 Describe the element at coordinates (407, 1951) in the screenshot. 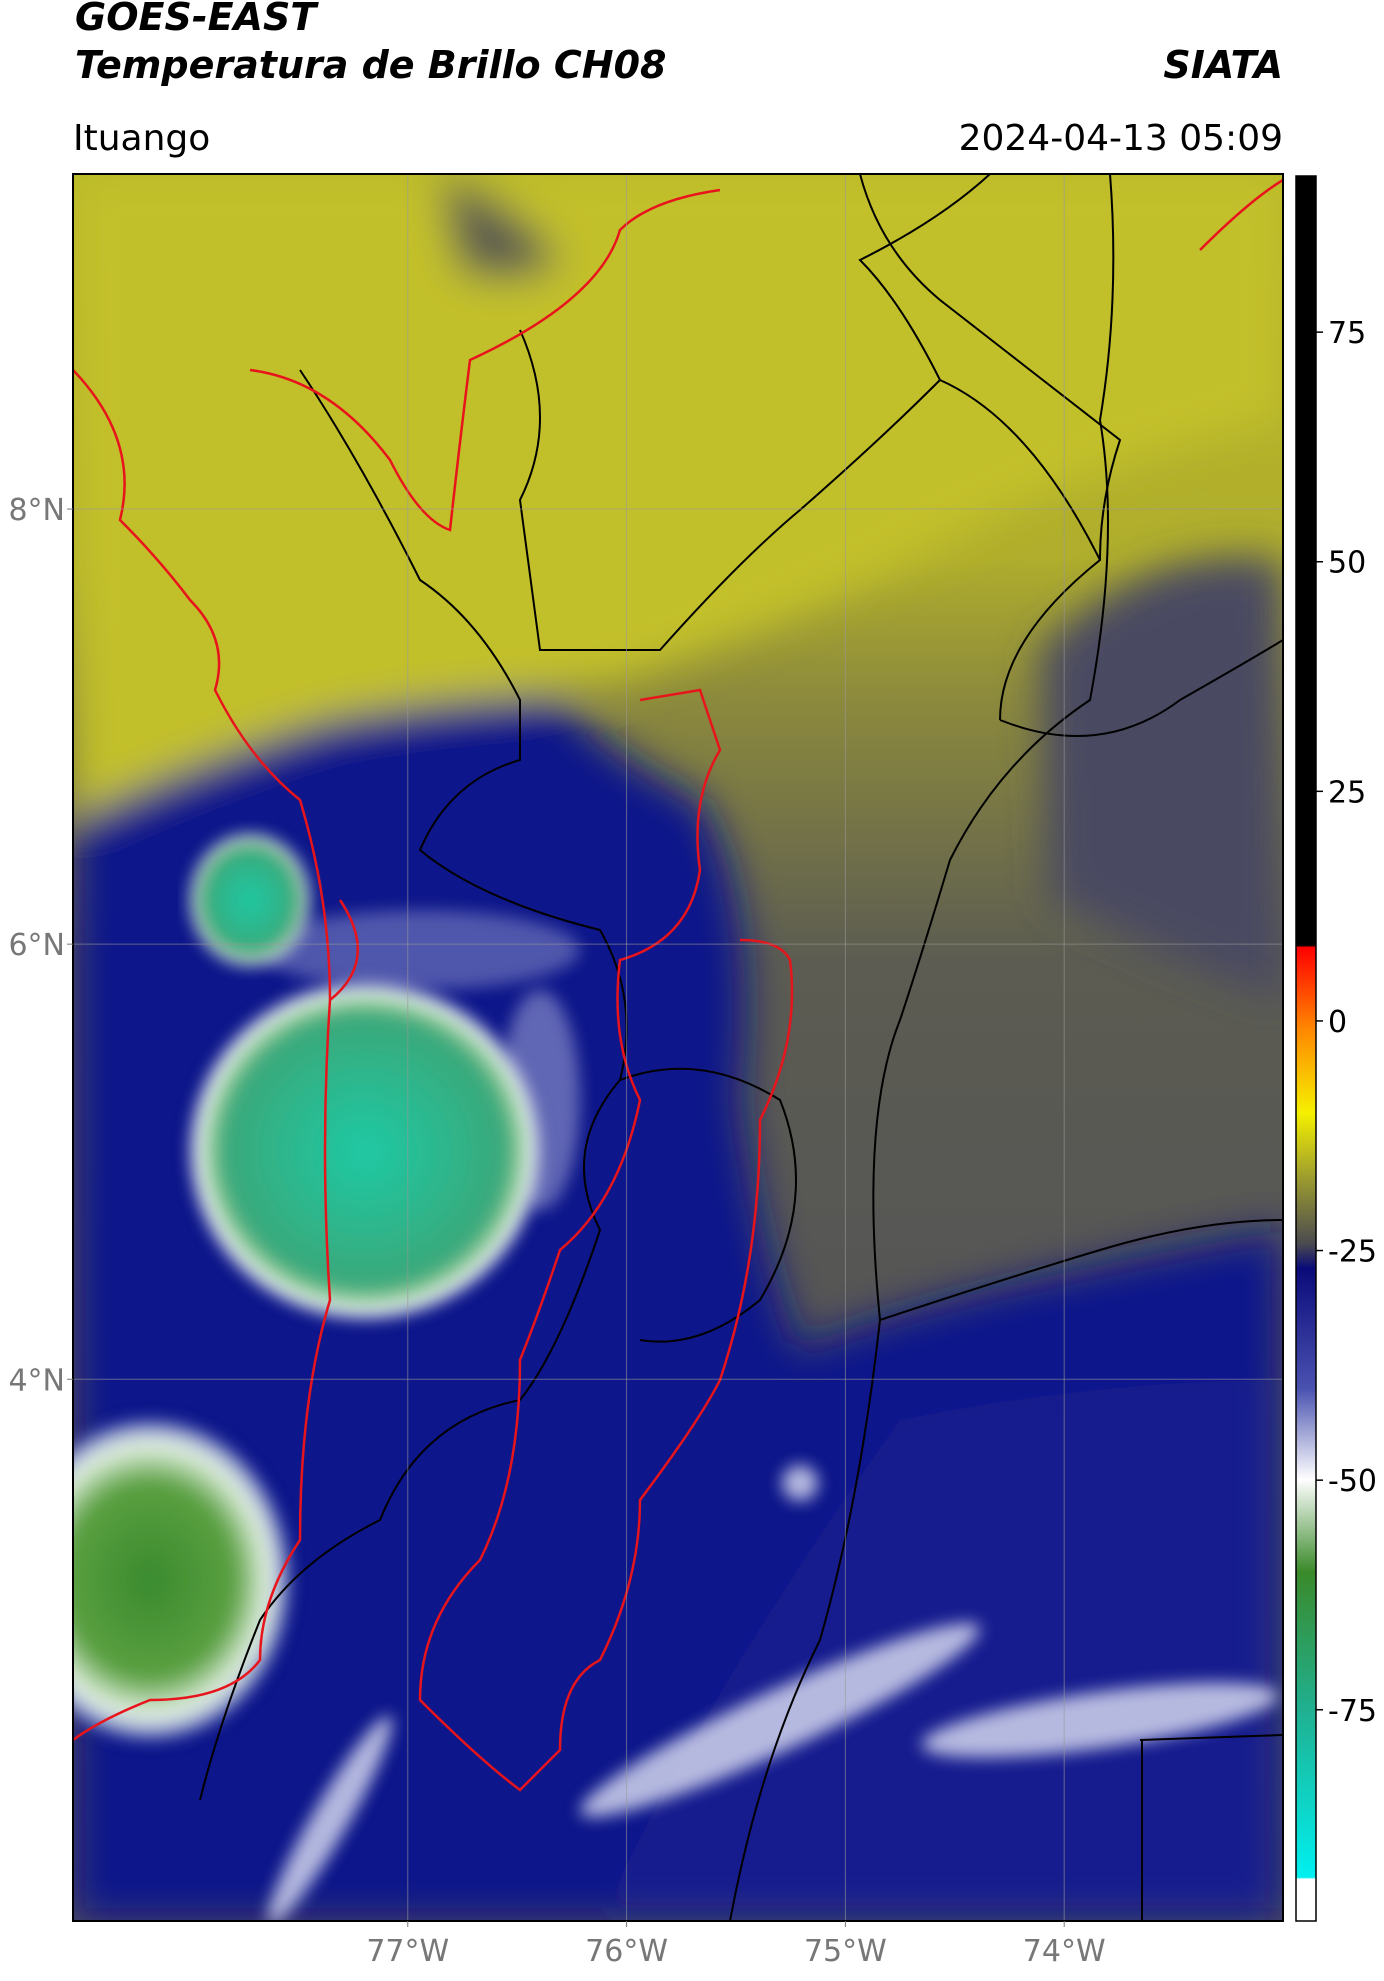

I see `x-tick-label: 77°W` at that location.